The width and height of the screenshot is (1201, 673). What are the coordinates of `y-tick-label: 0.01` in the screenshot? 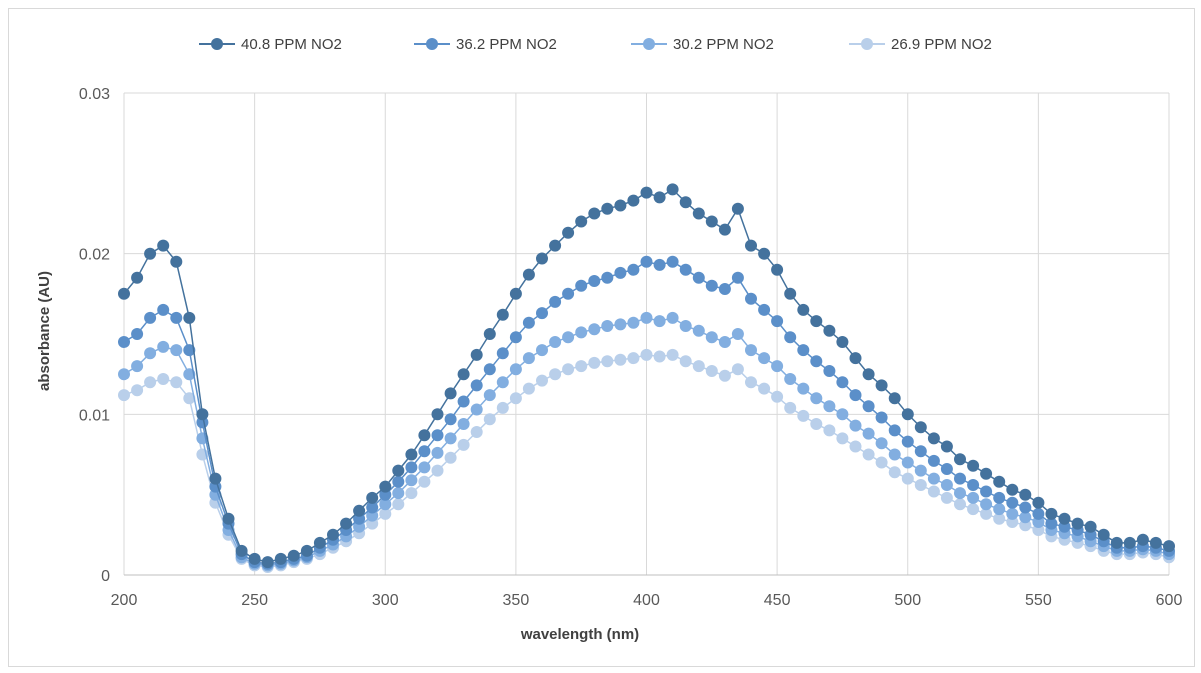 It's located at (94, 415).